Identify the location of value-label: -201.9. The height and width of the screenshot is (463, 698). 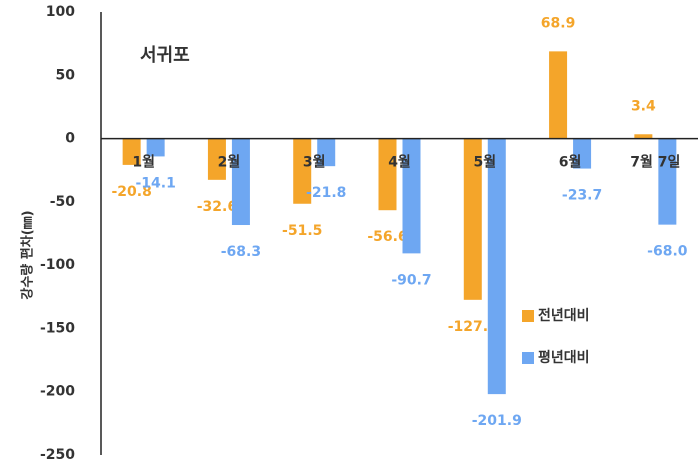
(497, 421).